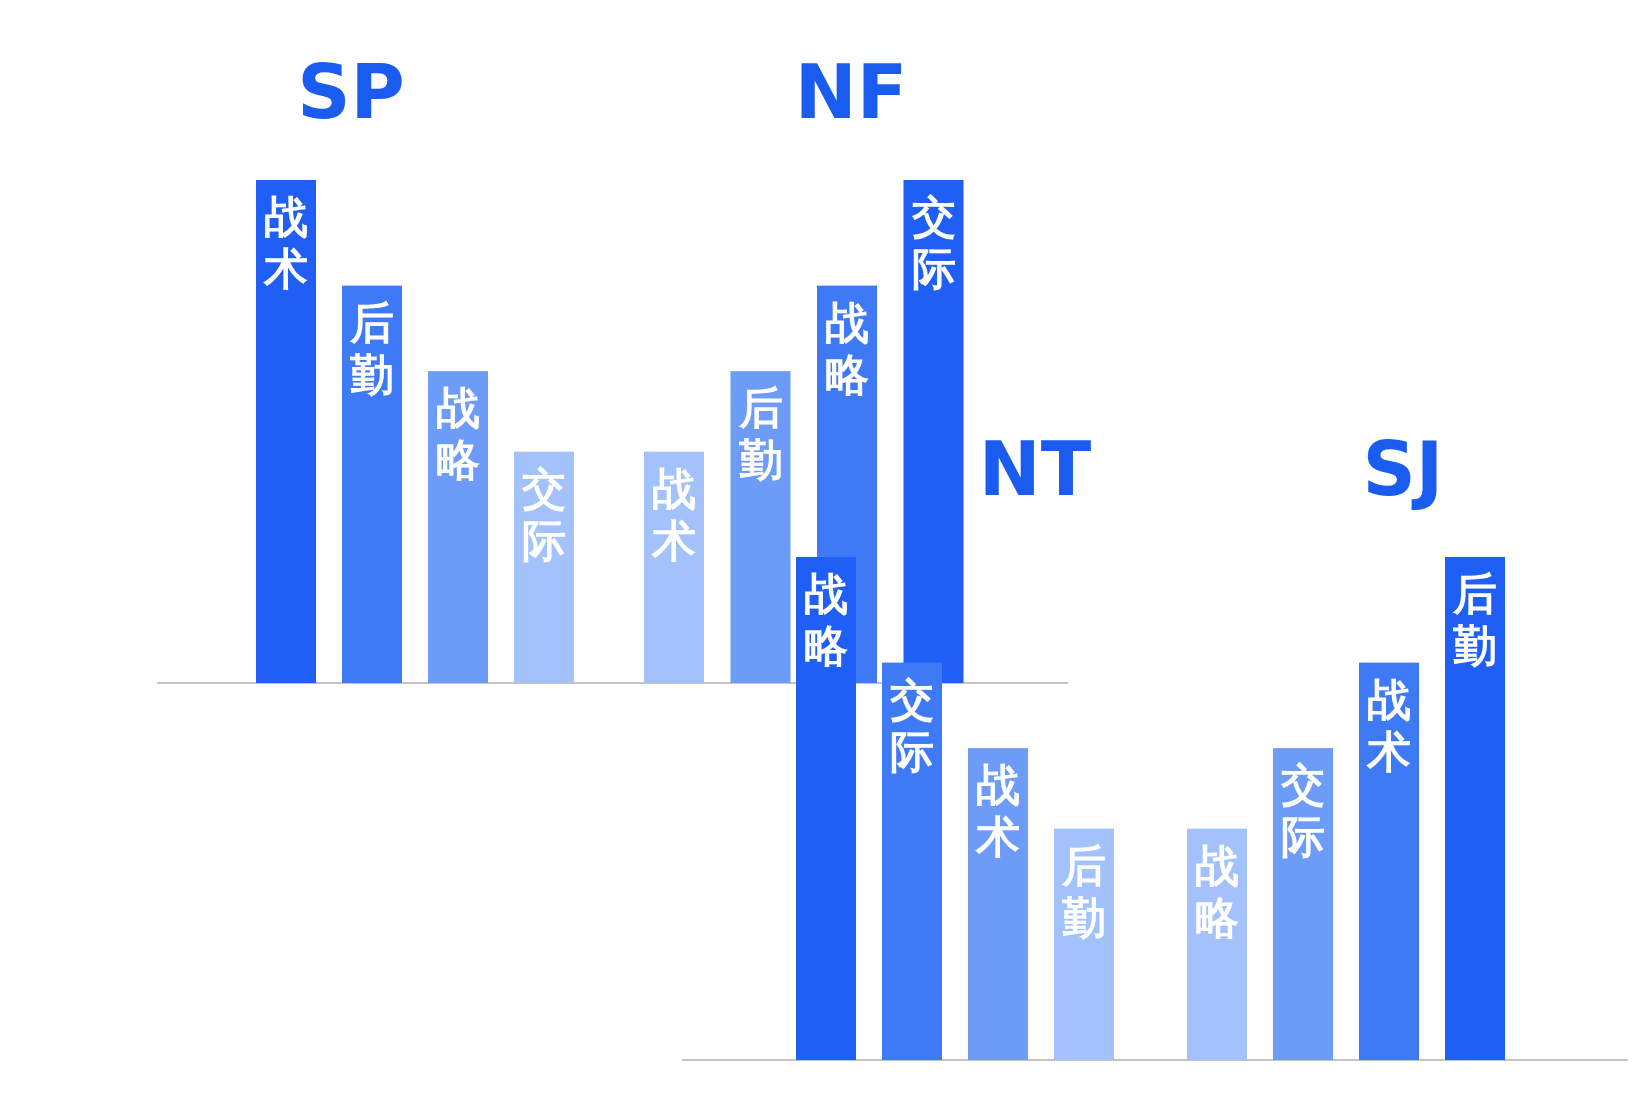 Image resolution: width=1642 pixels, height=1100 pixels. What do you see at coordinates (1035, 469) in the screenshot?
I see `chart-title: NT` at bounding box center [1035, 469].